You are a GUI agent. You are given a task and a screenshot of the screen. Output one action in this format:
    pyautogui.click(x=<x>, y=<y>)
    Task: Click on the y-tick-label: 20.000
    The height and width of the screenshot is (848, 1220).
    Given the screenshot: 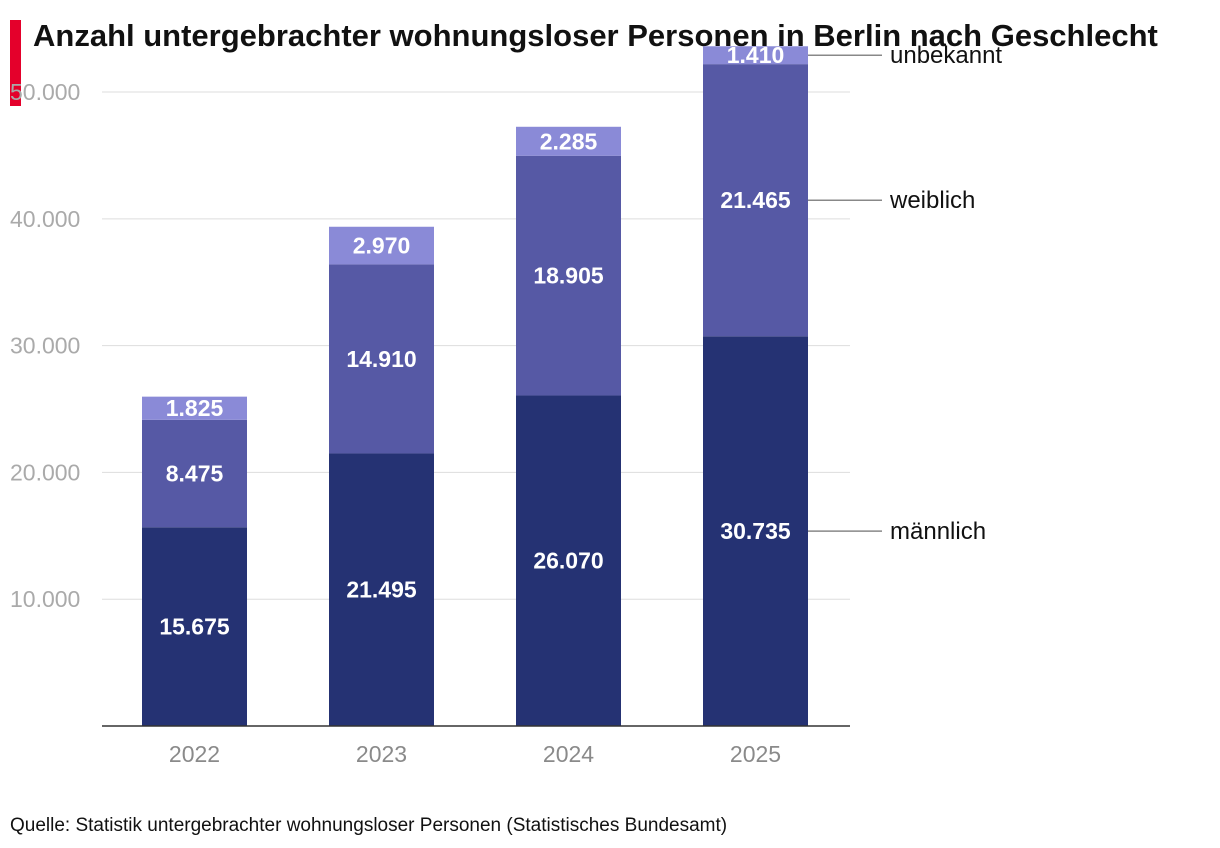 What is the action you would take?
    pyautogui.click(x=45, y=472)
    